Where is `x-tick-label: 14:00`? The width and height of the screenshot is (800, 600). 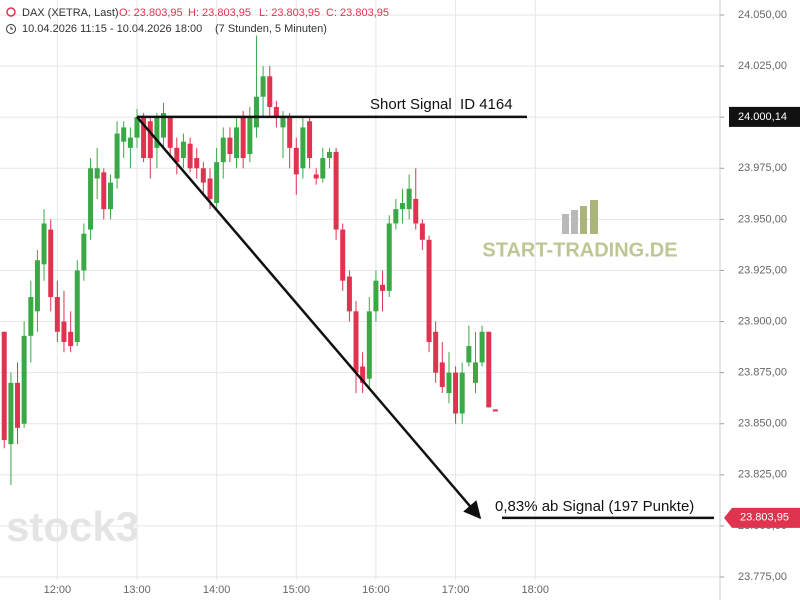 x-tick-label: 14:00 is located at coordinates (217, 590).